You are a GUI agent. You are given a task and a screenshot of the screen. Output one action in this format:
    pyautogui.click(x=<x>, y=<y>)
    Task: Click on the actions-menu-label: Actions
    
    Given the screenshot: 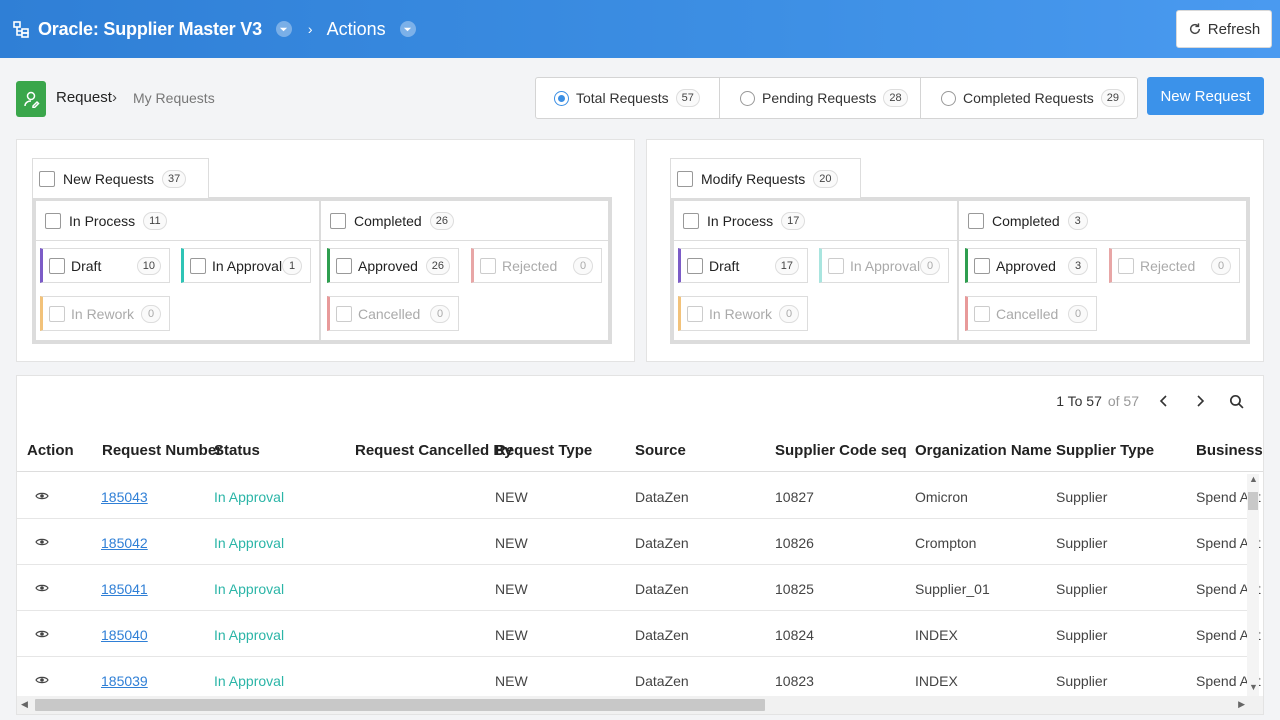 What is the action you would take?
    pyautogui.click(x=356, y=28)
    